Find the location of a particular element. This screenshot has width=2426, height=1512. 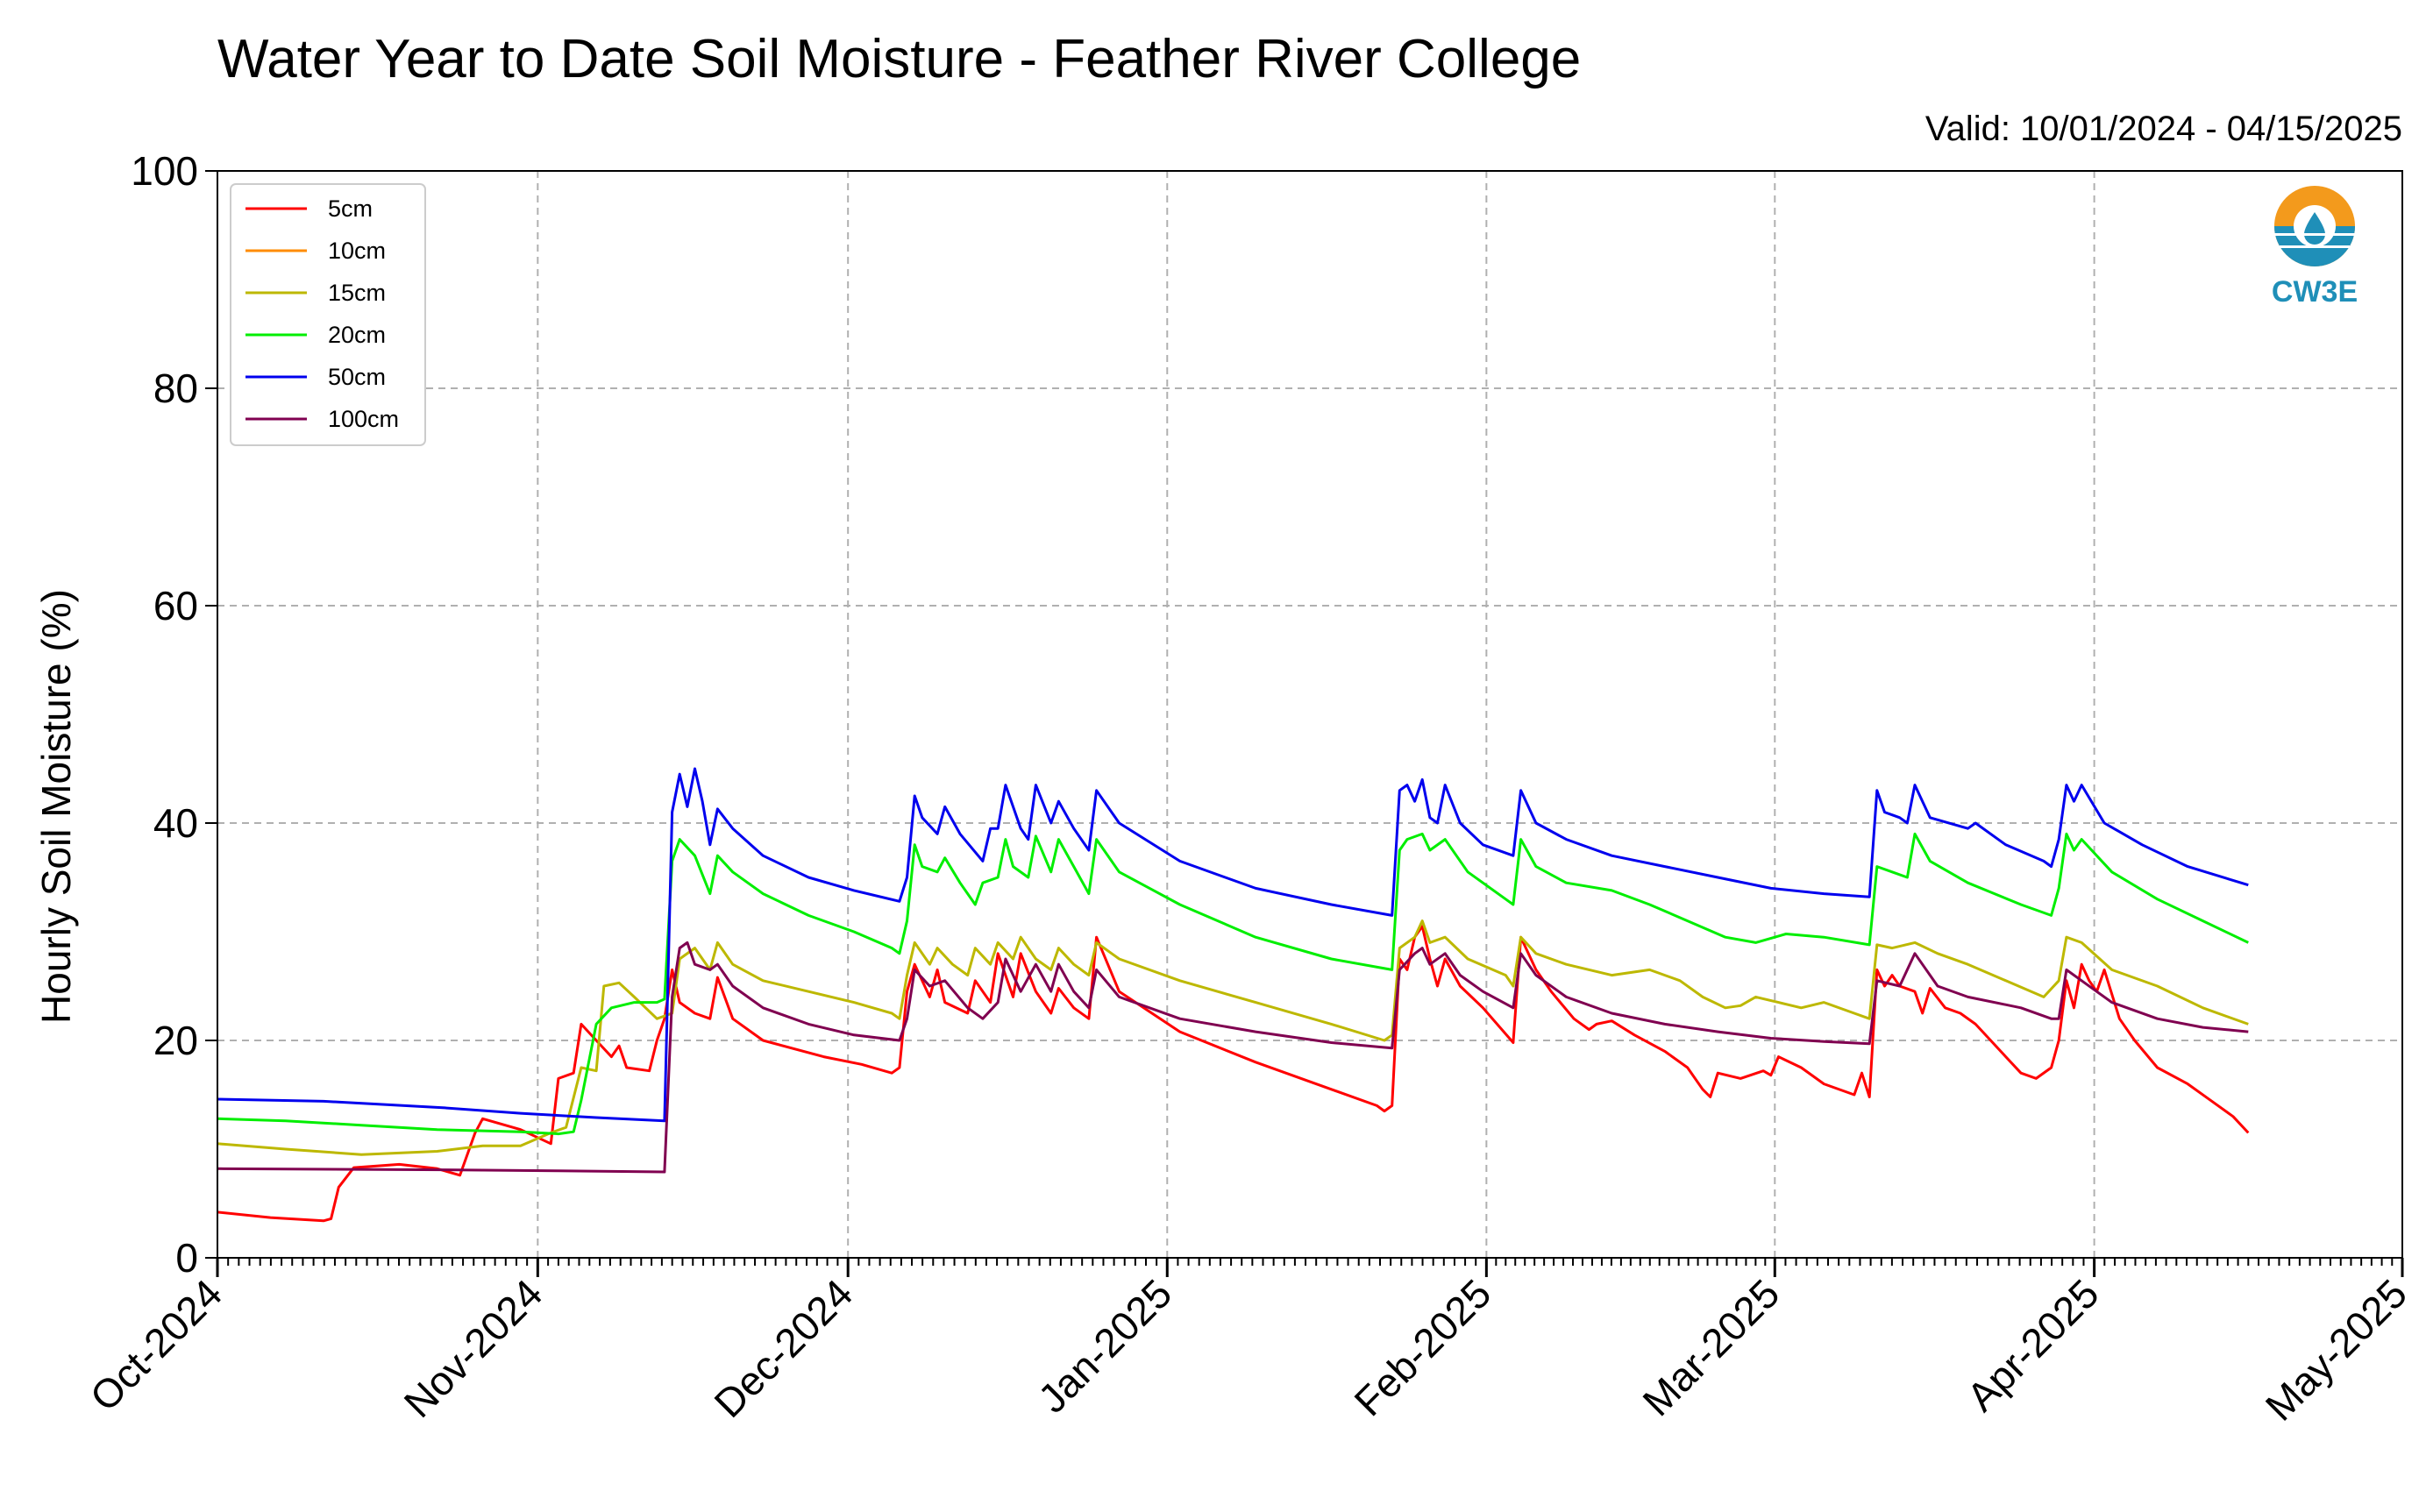

series-line-100cm is located at coordinates (1233, 1057).